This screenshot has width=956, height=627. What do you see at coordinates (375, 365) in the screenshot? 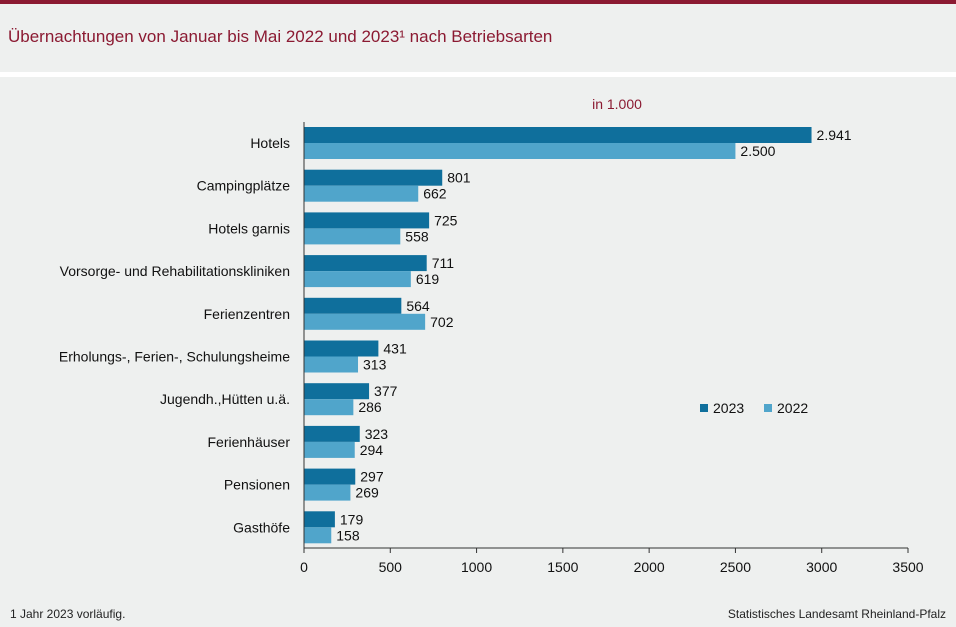
I see `value-label-2022: 313` at bounding box center [375, 365].